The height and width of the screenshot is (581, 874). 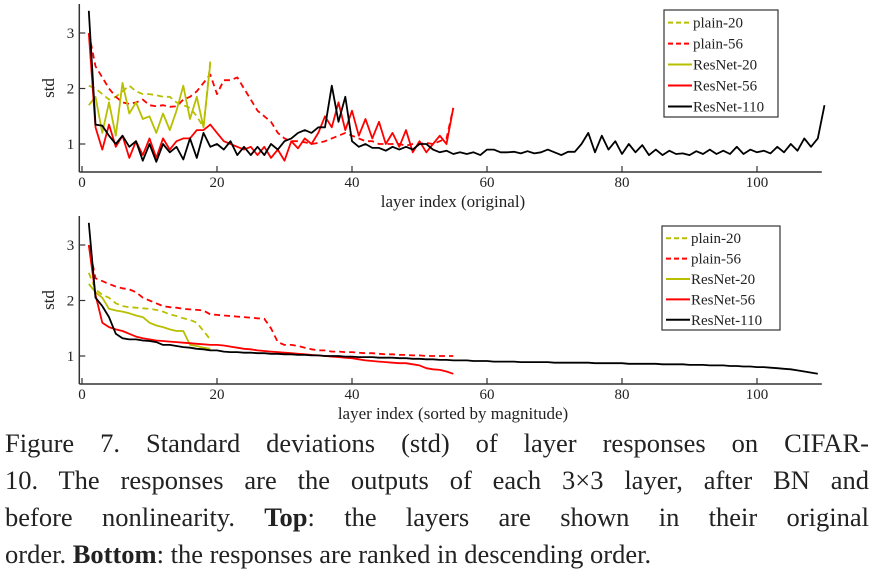 What do you see at coordinates (453, 413) in the screenshot?
I see `x-axis-label: layer index (sorted by magnitude)` at bounding box center [453, 413].